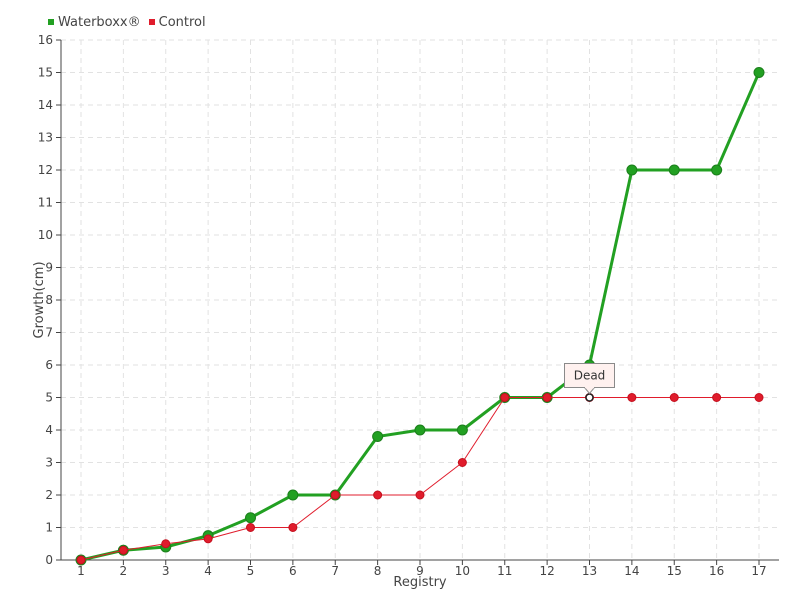 This screenshot has height=600, width=800. Describe the element at coordinates (589, 397) in the screenshot. I see `dead-marker` at that location.